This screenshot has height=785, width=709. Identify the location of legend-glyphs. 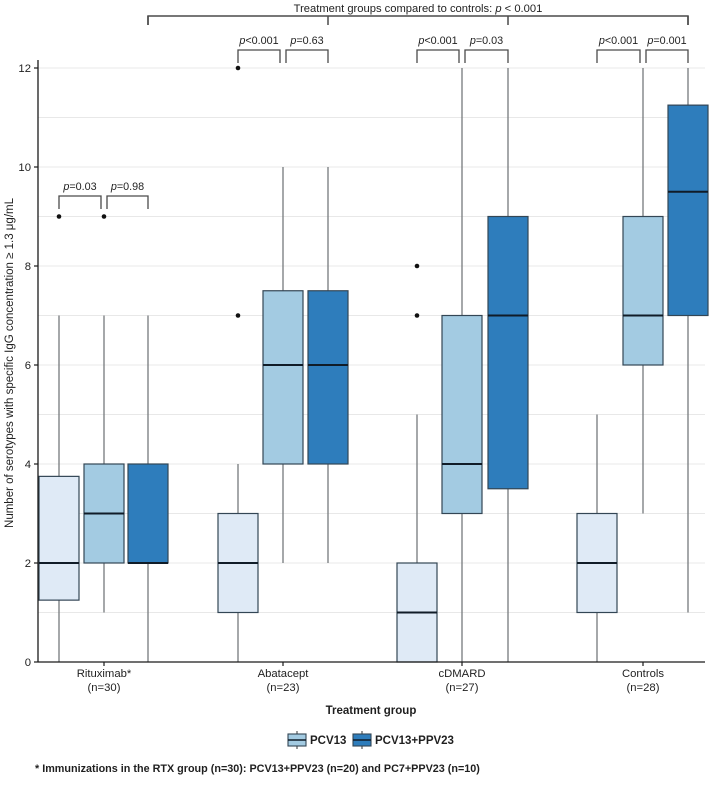
(329, 740).